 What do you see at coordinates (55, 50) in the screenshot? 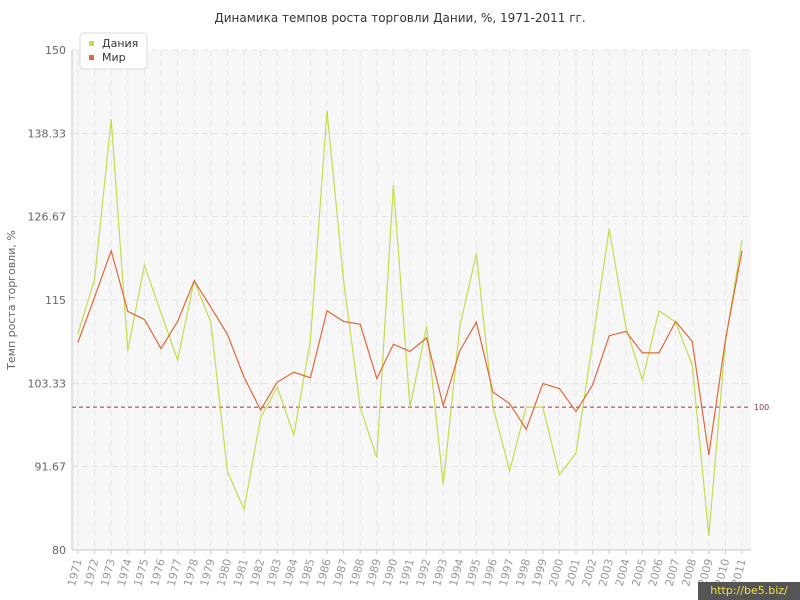
I see `y-tick-label: 150` at bounding box center [55, 50].